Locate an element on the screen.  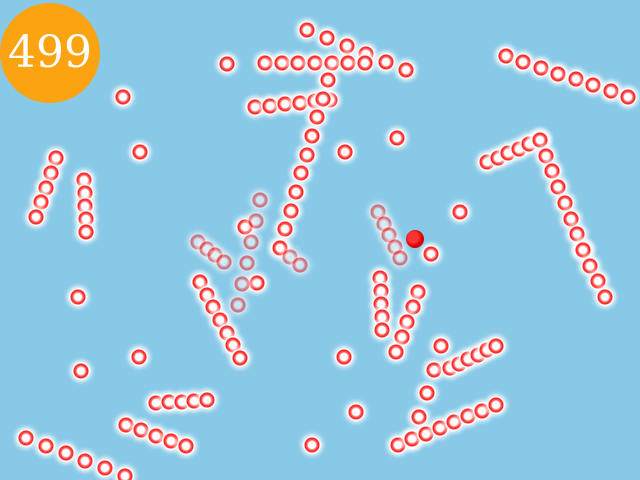
score-badge: 499 is located at coordinates (50, 53).